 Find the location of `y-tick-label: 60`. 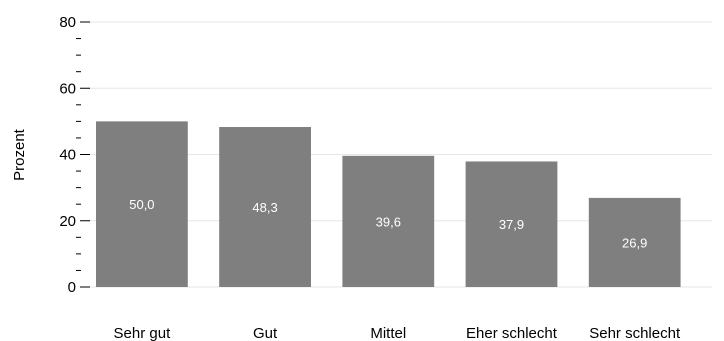

y-tick-label: 60 is located at coordinates (67, 88).